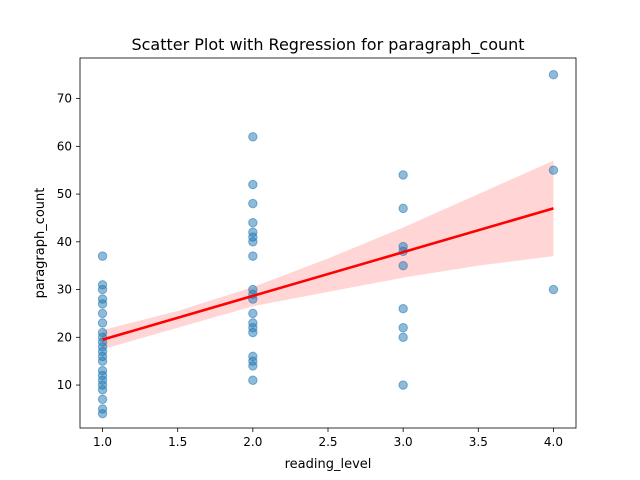 Image resolution: width=640 pixels, height=480 pixels. I want to click on y-tick-label-4: 50, so click(64, 194).